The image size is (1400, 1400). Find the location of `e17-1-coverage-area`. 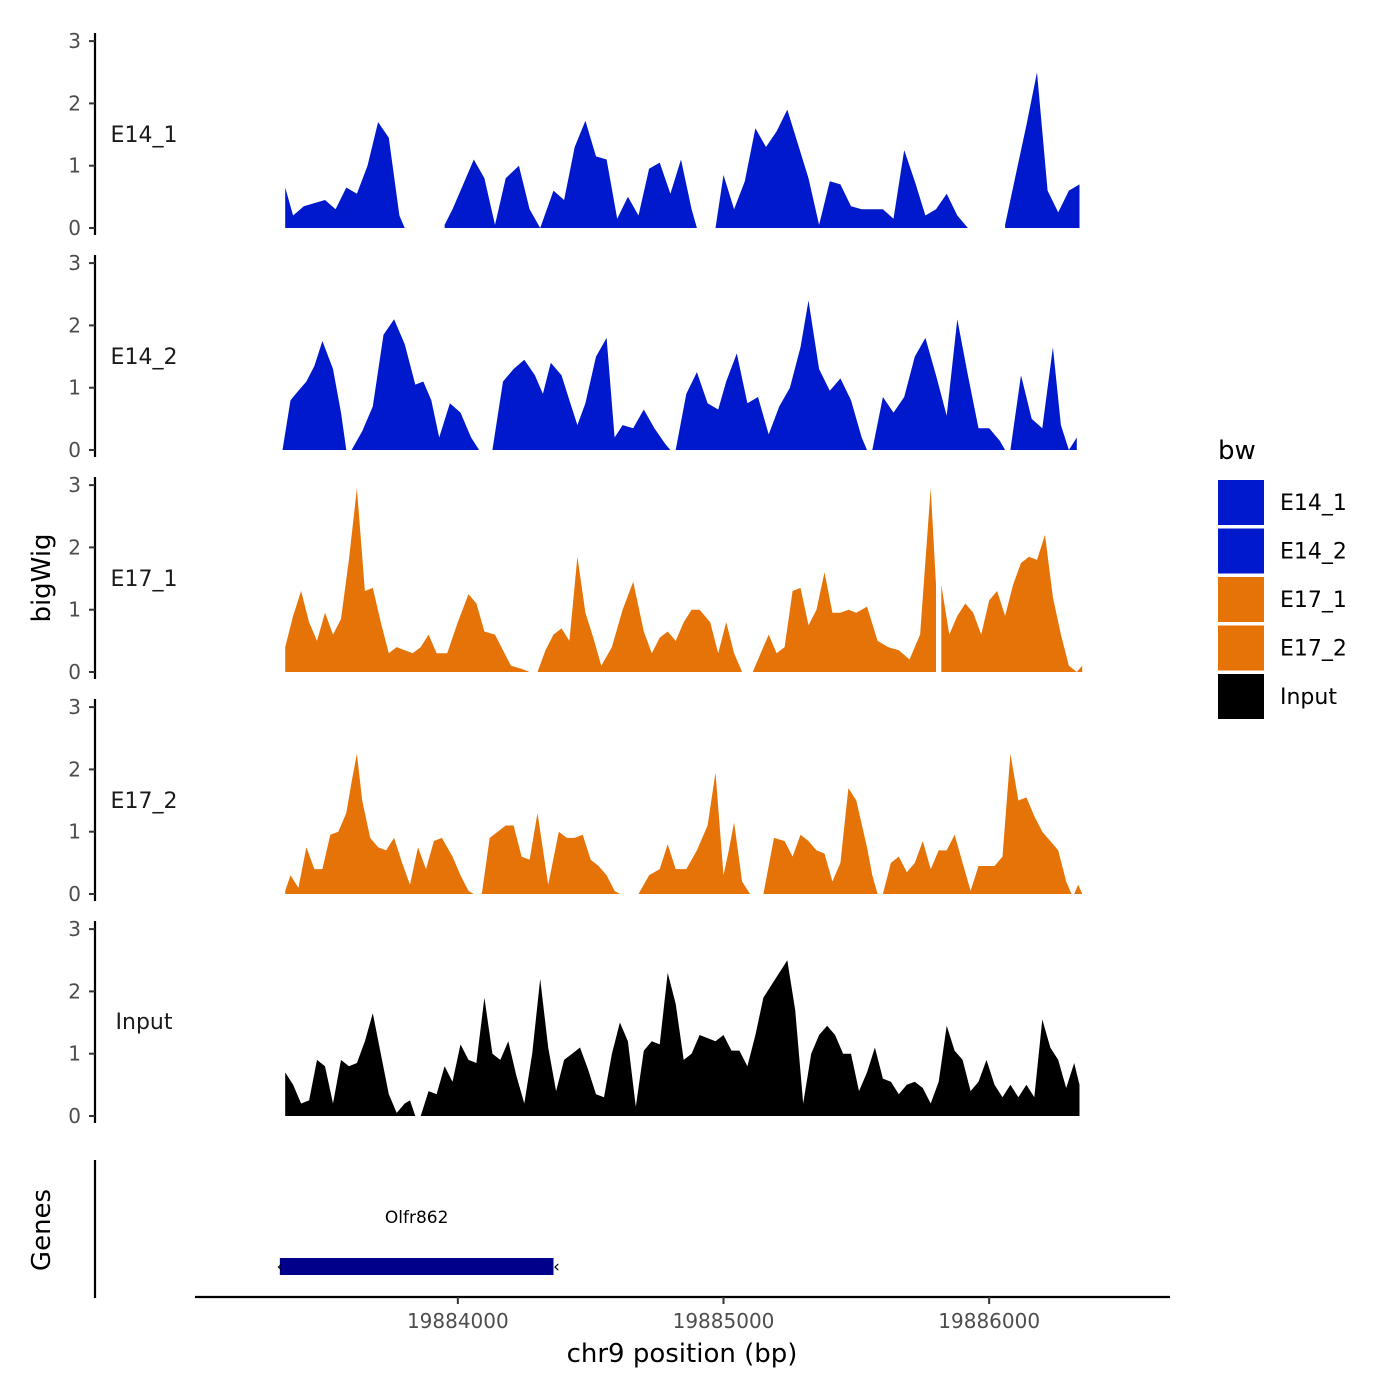

e17-1-coverage-area is located at coordinates (684, 580).